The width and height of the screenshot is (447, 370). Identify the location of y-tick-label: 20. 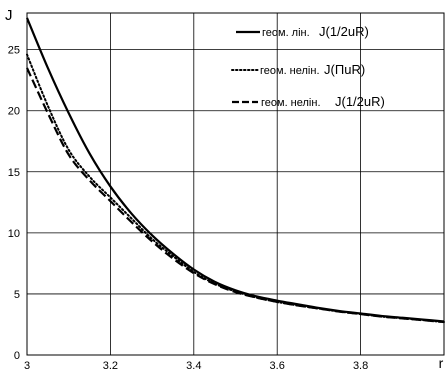
(14, 112).